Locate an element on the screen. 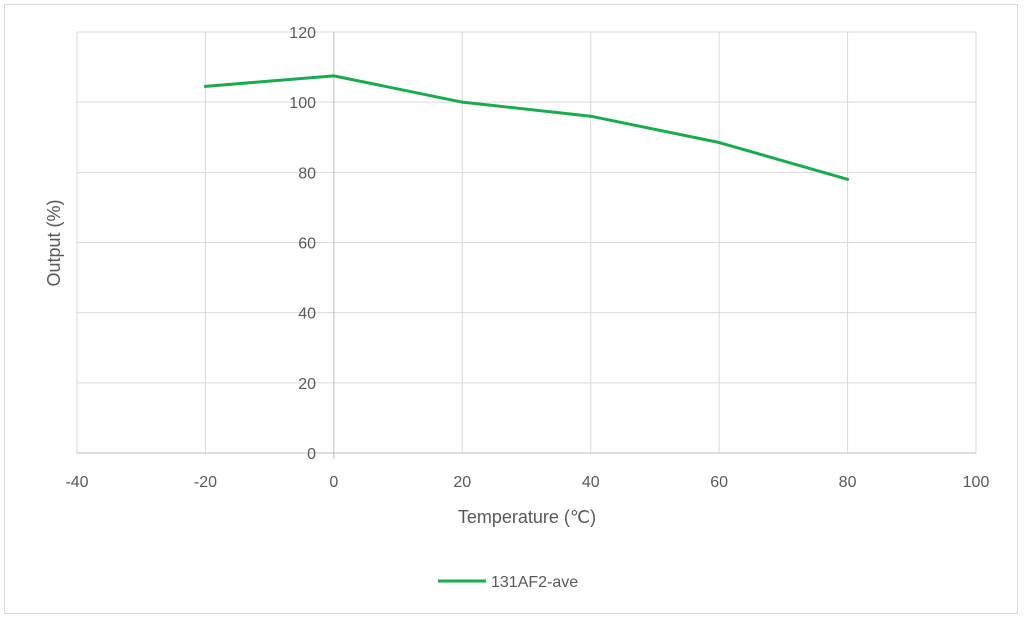 Image resolution: width=1024 pixels, height=621 pixels. y-tick-label: 20 is located at coordinates (307, 384).